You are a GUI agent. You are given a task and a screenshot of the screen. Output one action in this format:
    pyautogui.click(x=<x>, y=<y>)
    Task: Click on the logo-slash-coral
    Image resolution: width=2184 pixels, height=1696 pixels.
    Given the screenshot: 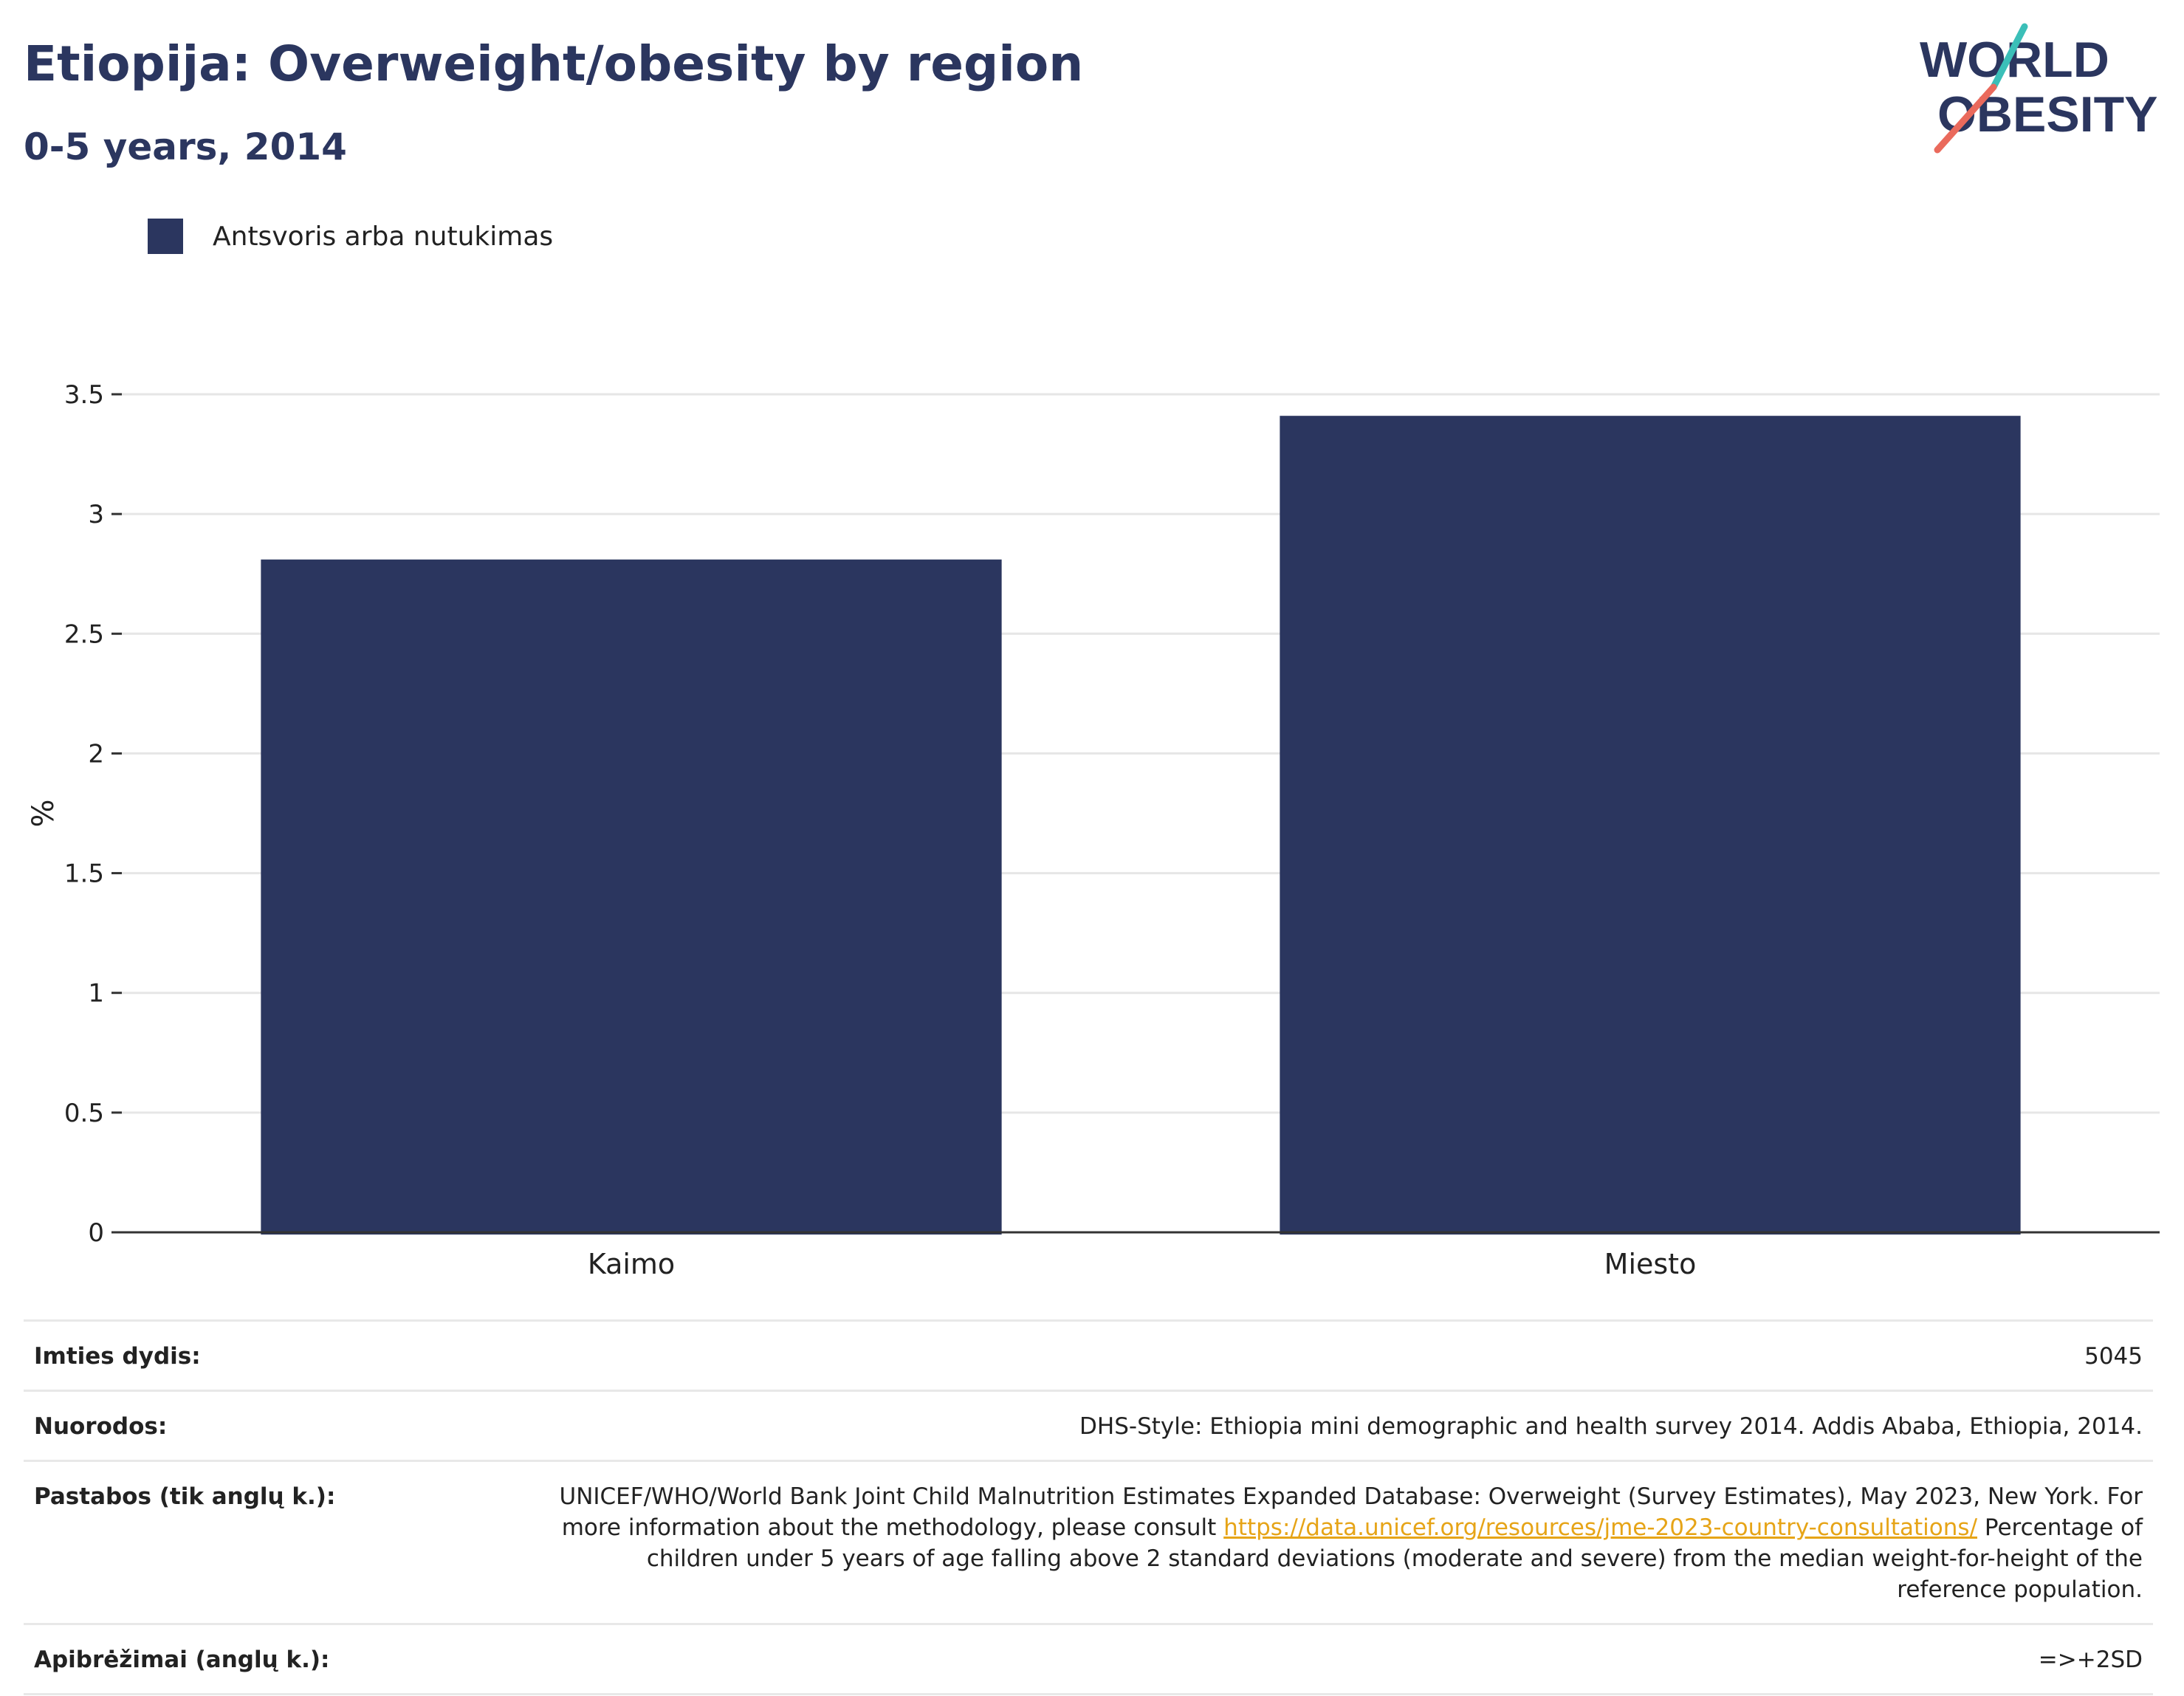 What is the action you would take?
    pyautogui.click(x=1965, y=119)
    